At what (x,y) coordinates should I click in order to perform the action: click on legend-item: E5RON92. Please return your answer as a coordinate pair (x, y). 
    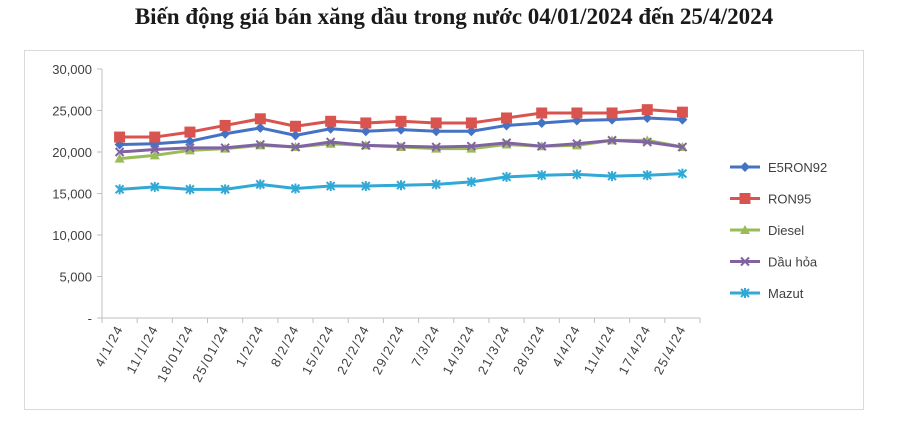
    Looking at the image, I should click on (778, 167).